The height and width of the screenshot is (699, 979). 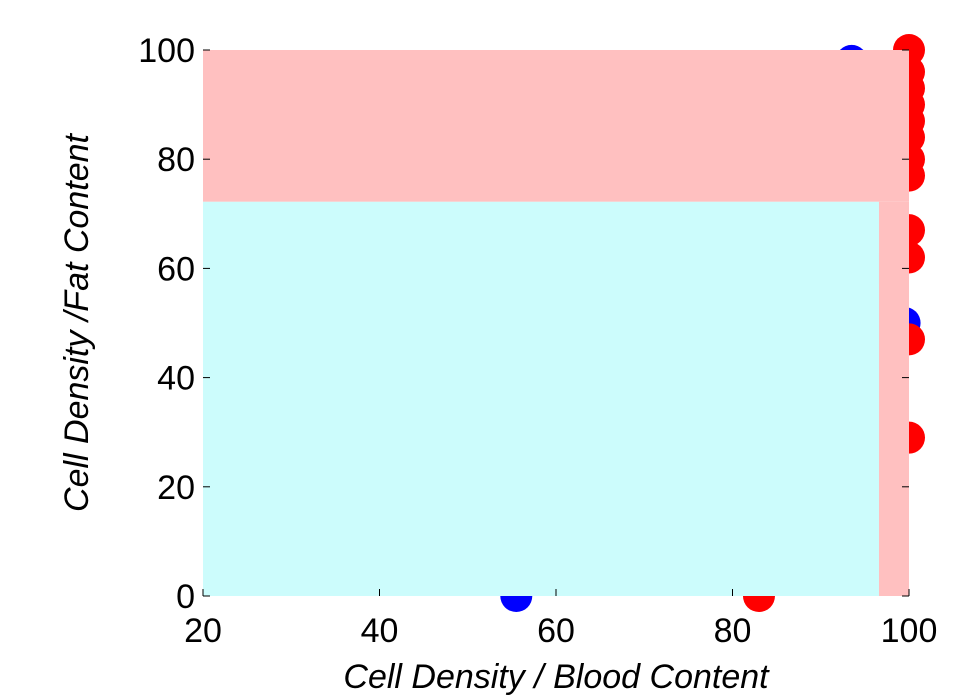 What do you see at coordinates (556, 631) in the screenshot?
I see `x-tick-label: 60` at bounding box center [556, 631].